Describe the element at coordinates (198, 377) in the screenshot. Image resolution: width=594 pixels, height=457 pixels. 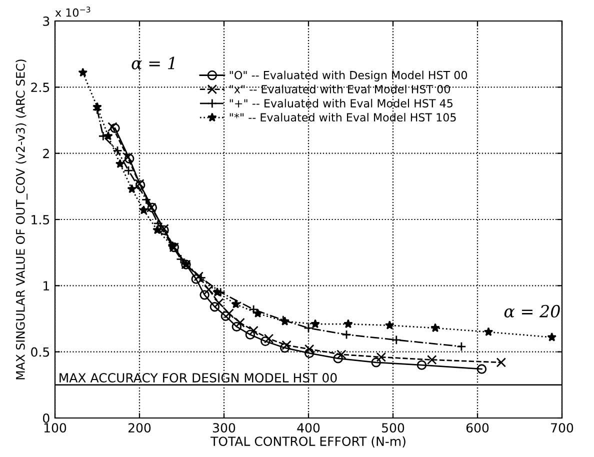
I see `ref-line-label: MAX ACCURACY FOR DESIGN MODEL HST 00` at that location.